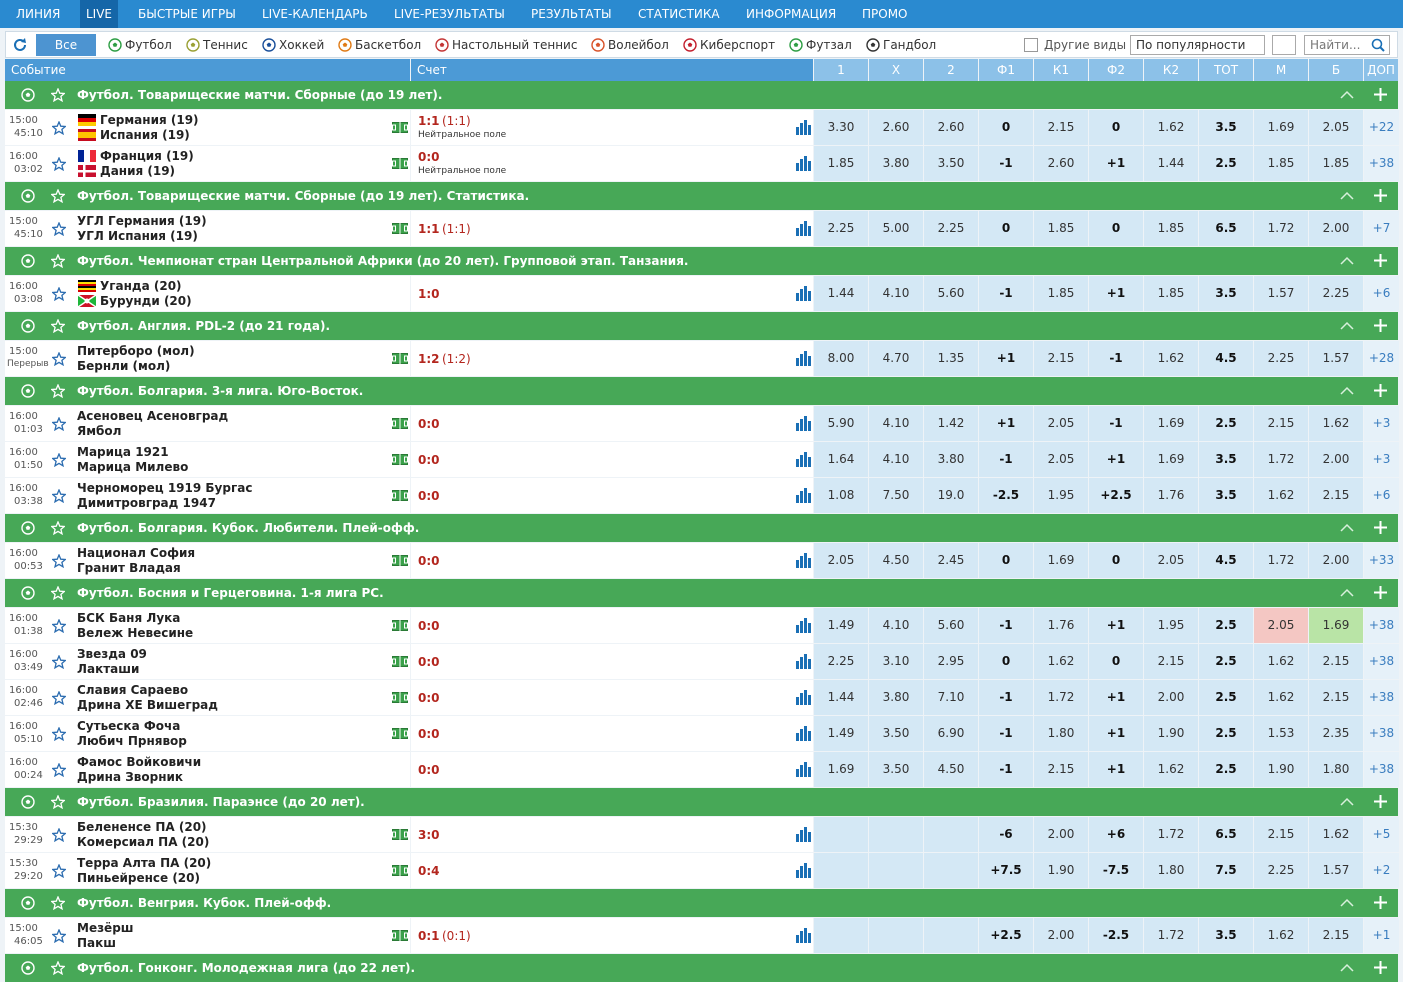 The width and height of the screenshot is (1403, 982). What do you see at coordinates (1226, 127) in the screenshot?
I see `odds-cell: 3.5` at bounding box center [1226, 127].